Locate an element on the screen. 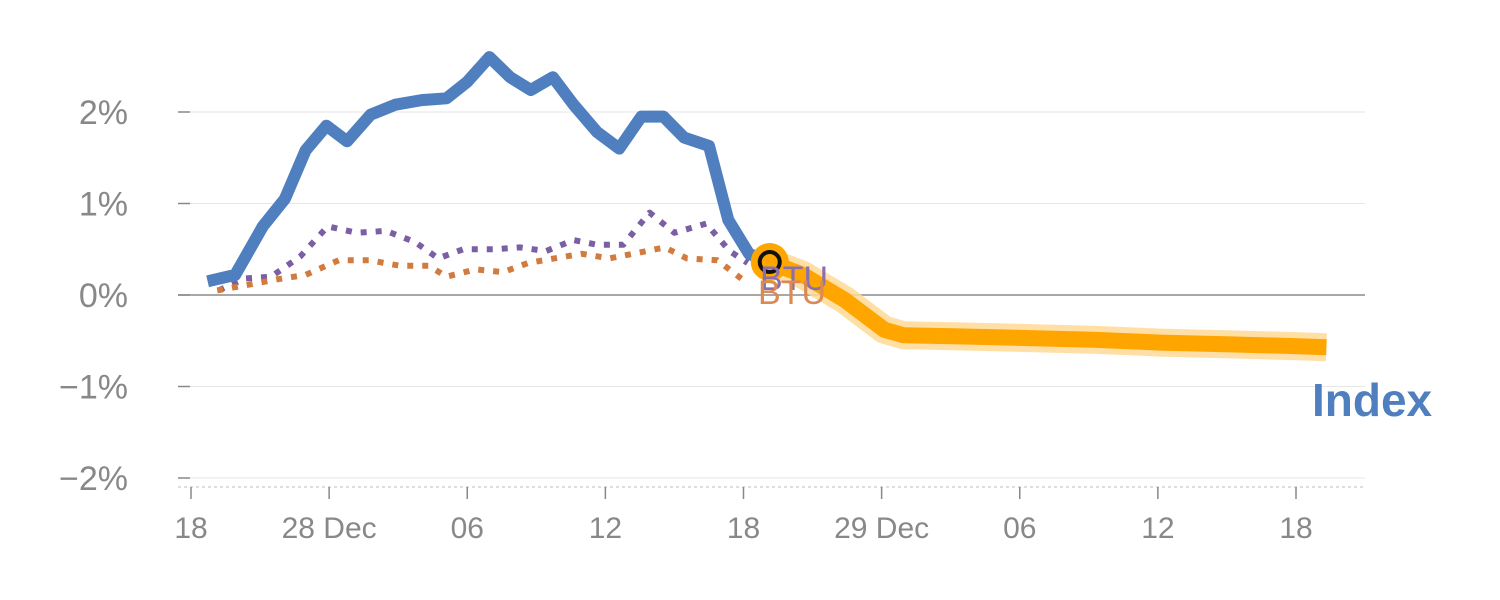 The height and width of the screenshot is (600, 1500). y-tick-label: −1% is located at coordinates (93, 388).